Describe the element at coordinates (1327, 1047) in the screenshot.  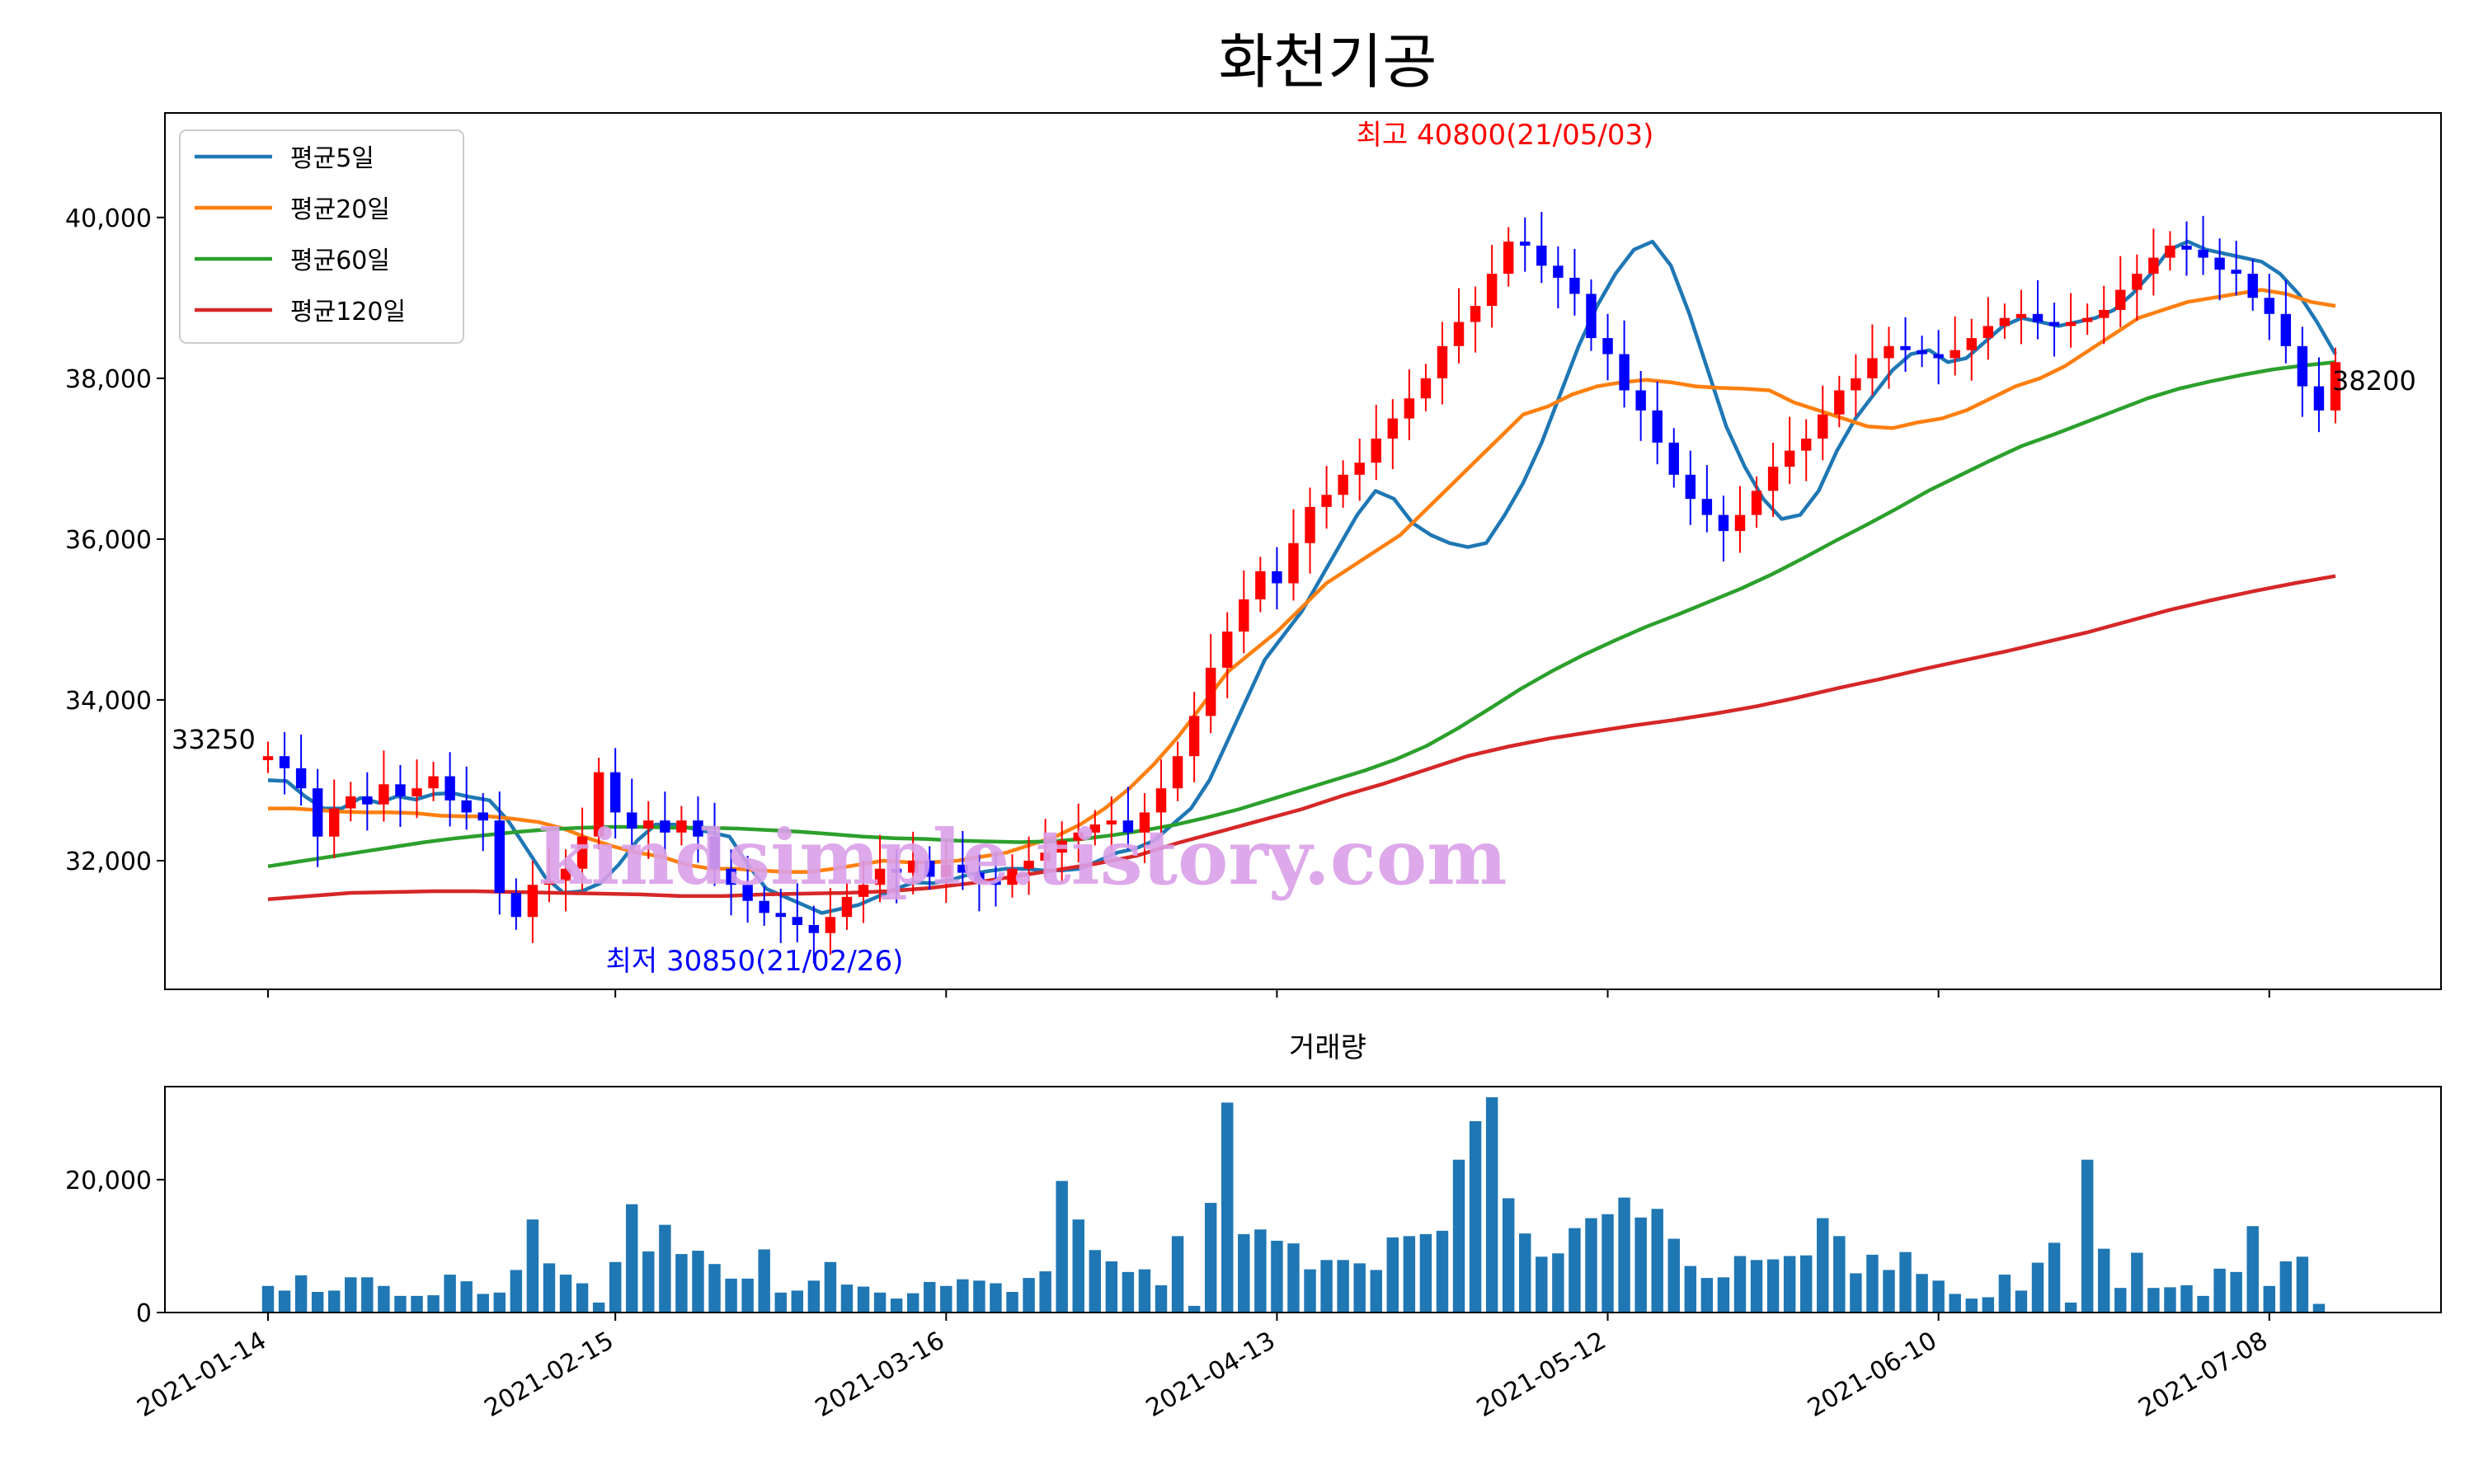
I see `volume-title: 거래량` at that location.